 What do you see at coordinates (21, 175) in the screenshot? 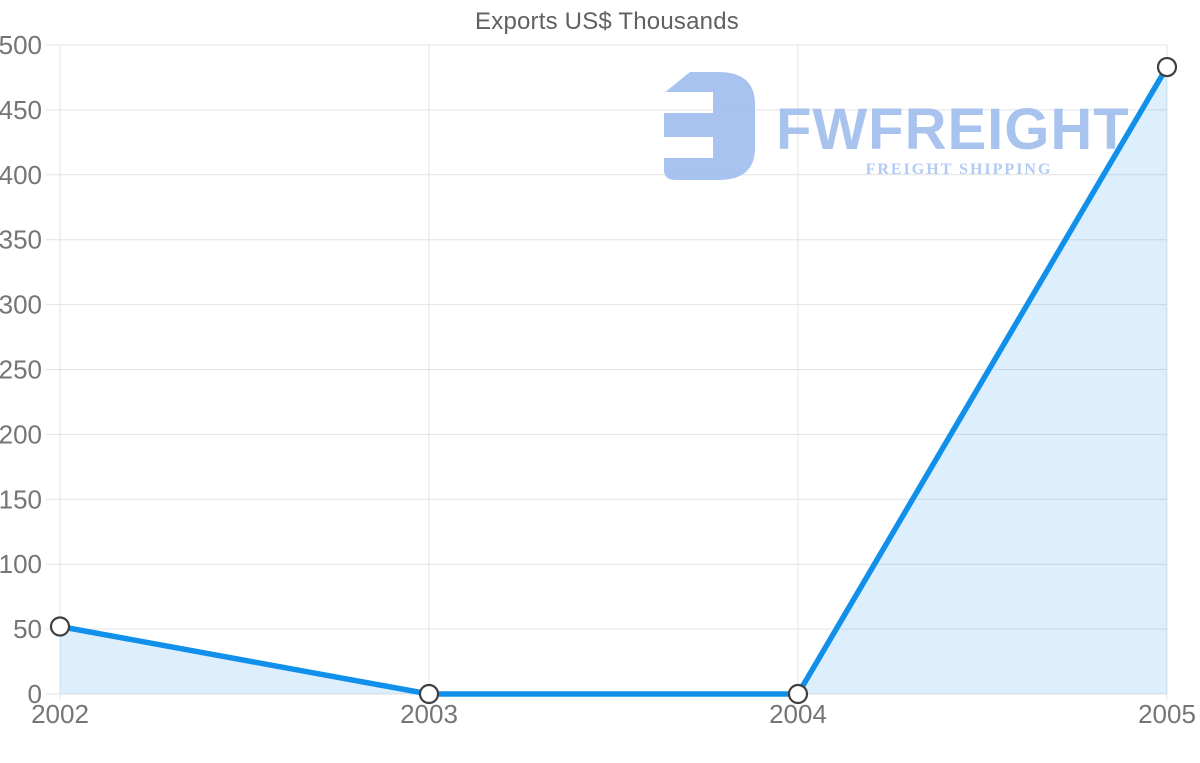
I see `y-axis-label: 400` at bounding box center [21, 175].